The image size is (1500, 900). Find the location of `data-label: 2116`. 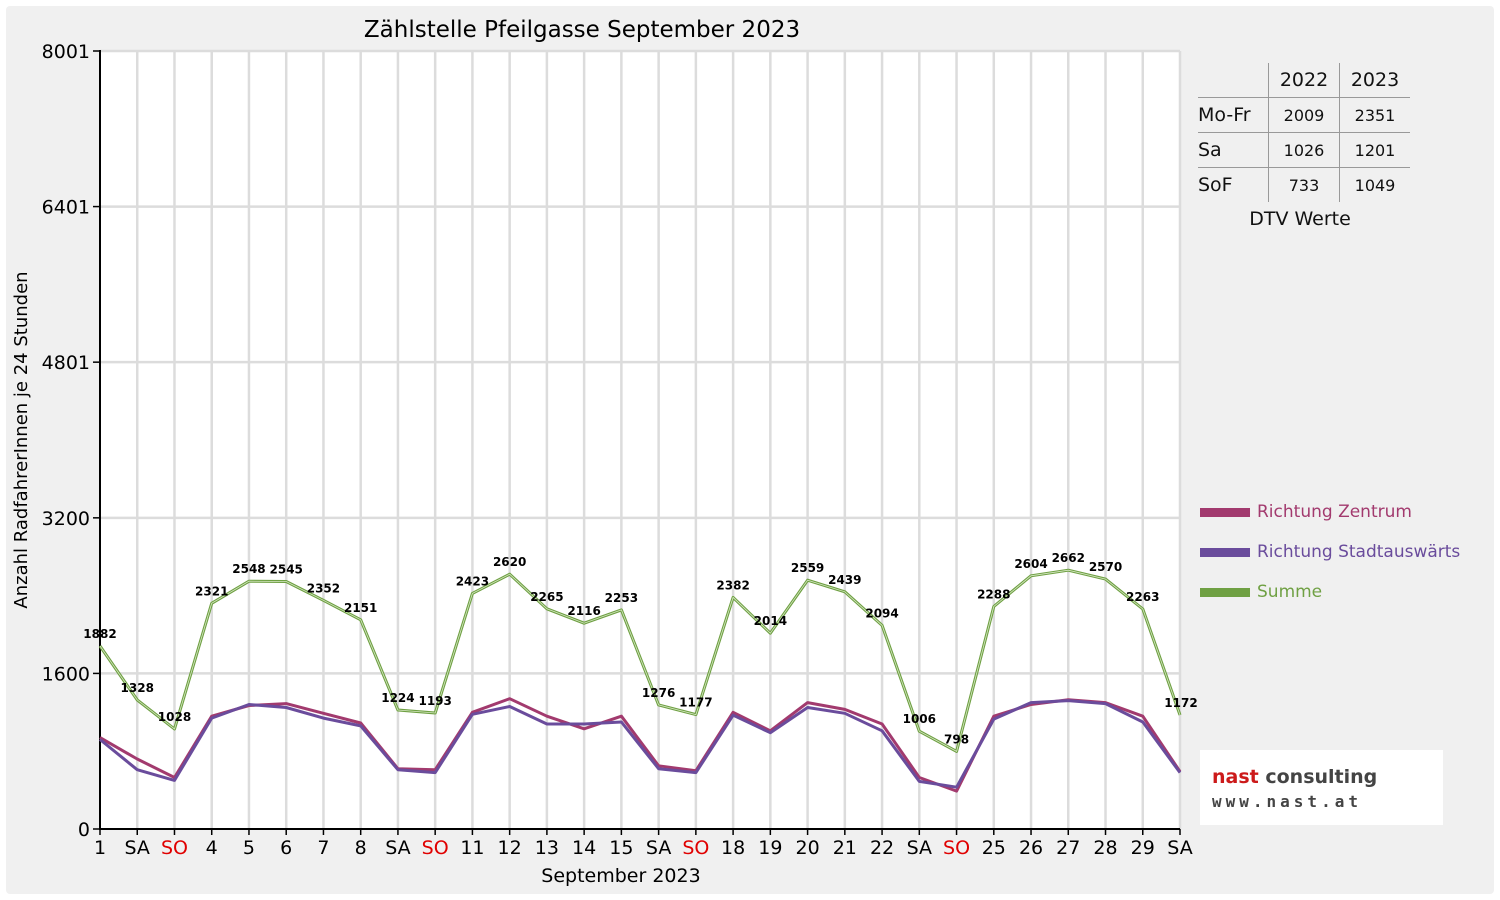

data-label: 2116 is located at coordinates (583, 611).